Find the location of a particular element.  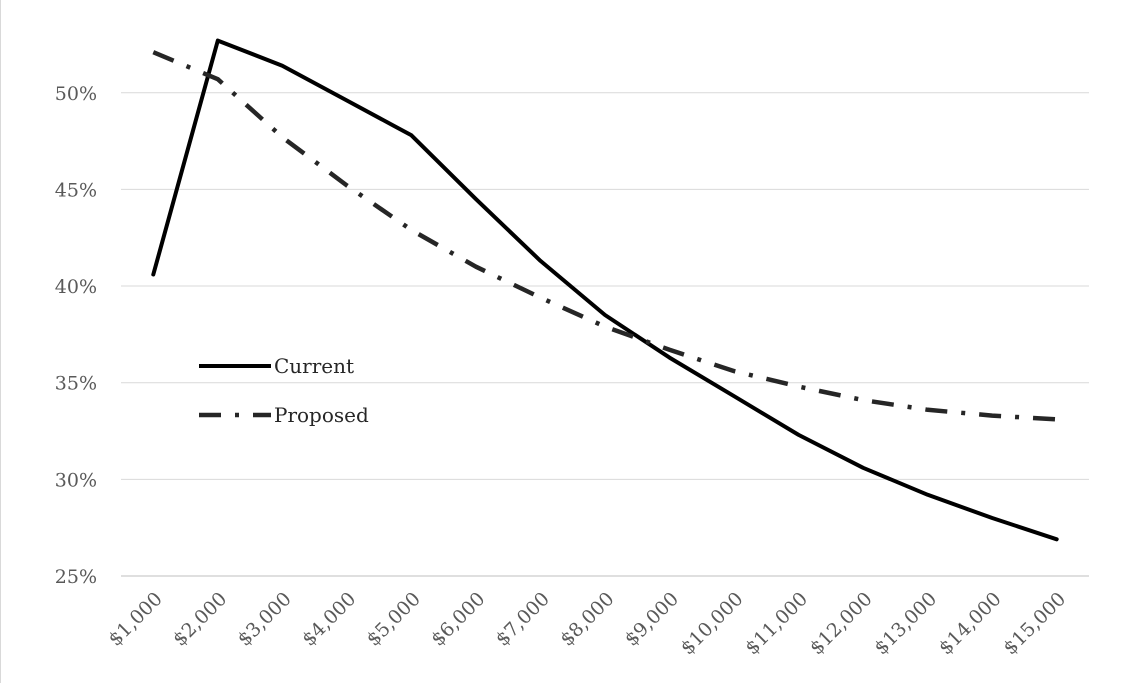

x-tick-label: $2,000 is located at coordinates (200, 619).